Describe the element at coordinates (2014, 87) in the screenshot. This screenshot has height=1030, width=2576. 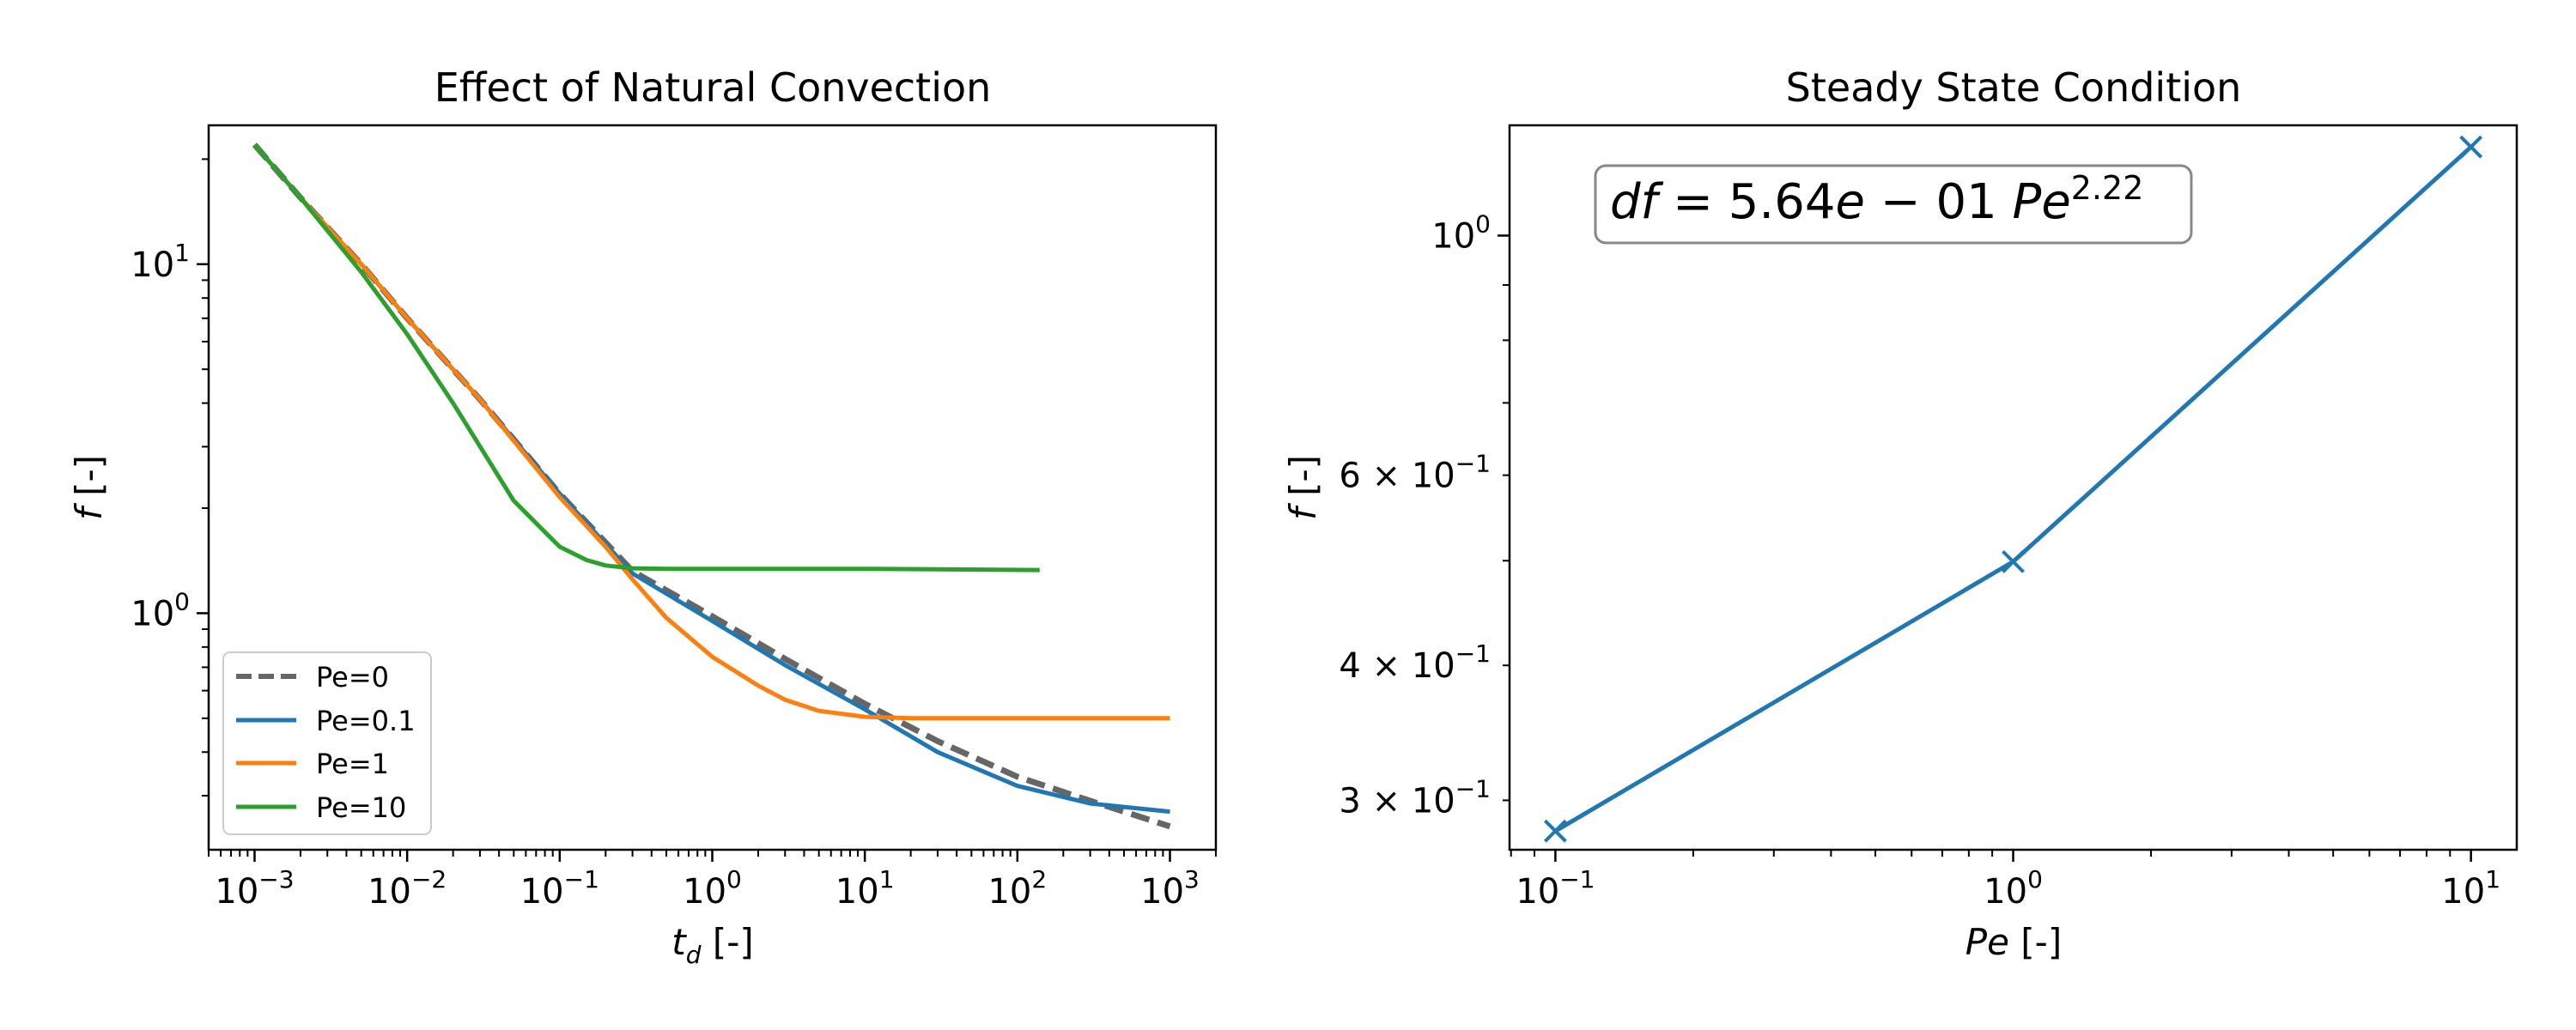
I see `chart-right-title: Steady State Condition` at that location.